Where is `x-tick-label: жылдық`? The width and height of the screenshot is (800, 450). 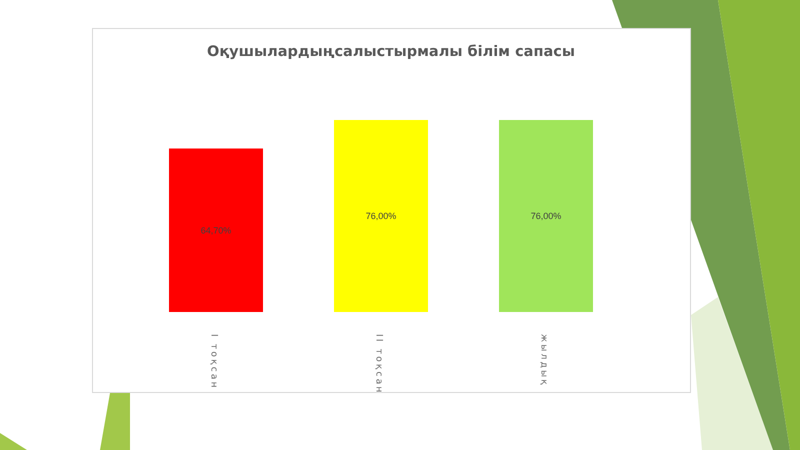 x-tick-label: жылдық is located at coordinates (543, 360).